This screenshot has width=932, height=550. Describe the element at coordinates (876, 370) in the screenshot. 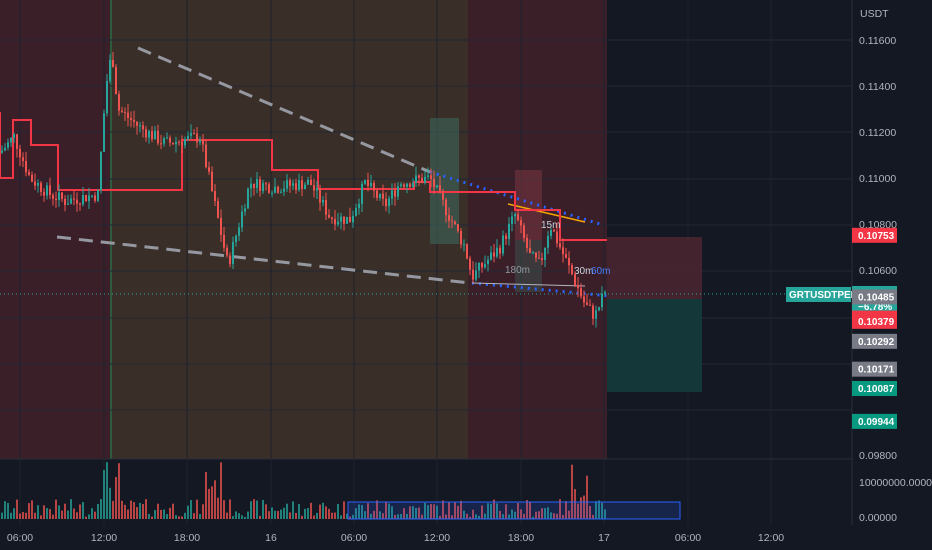

I see `price-tag-label: 0.10171` at that location.